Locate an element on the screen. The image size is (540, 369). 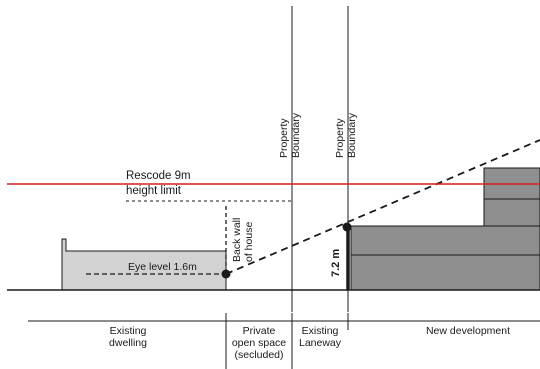
property-boundary-label-2-line-2: Boundary is located at coordinates (352, 135).